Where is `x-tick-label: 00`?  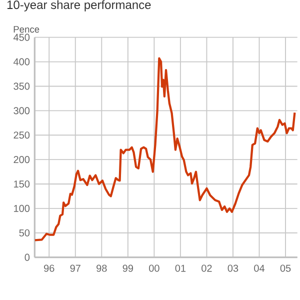 x-tick-label: 00 is located at coordinates (154, 268).